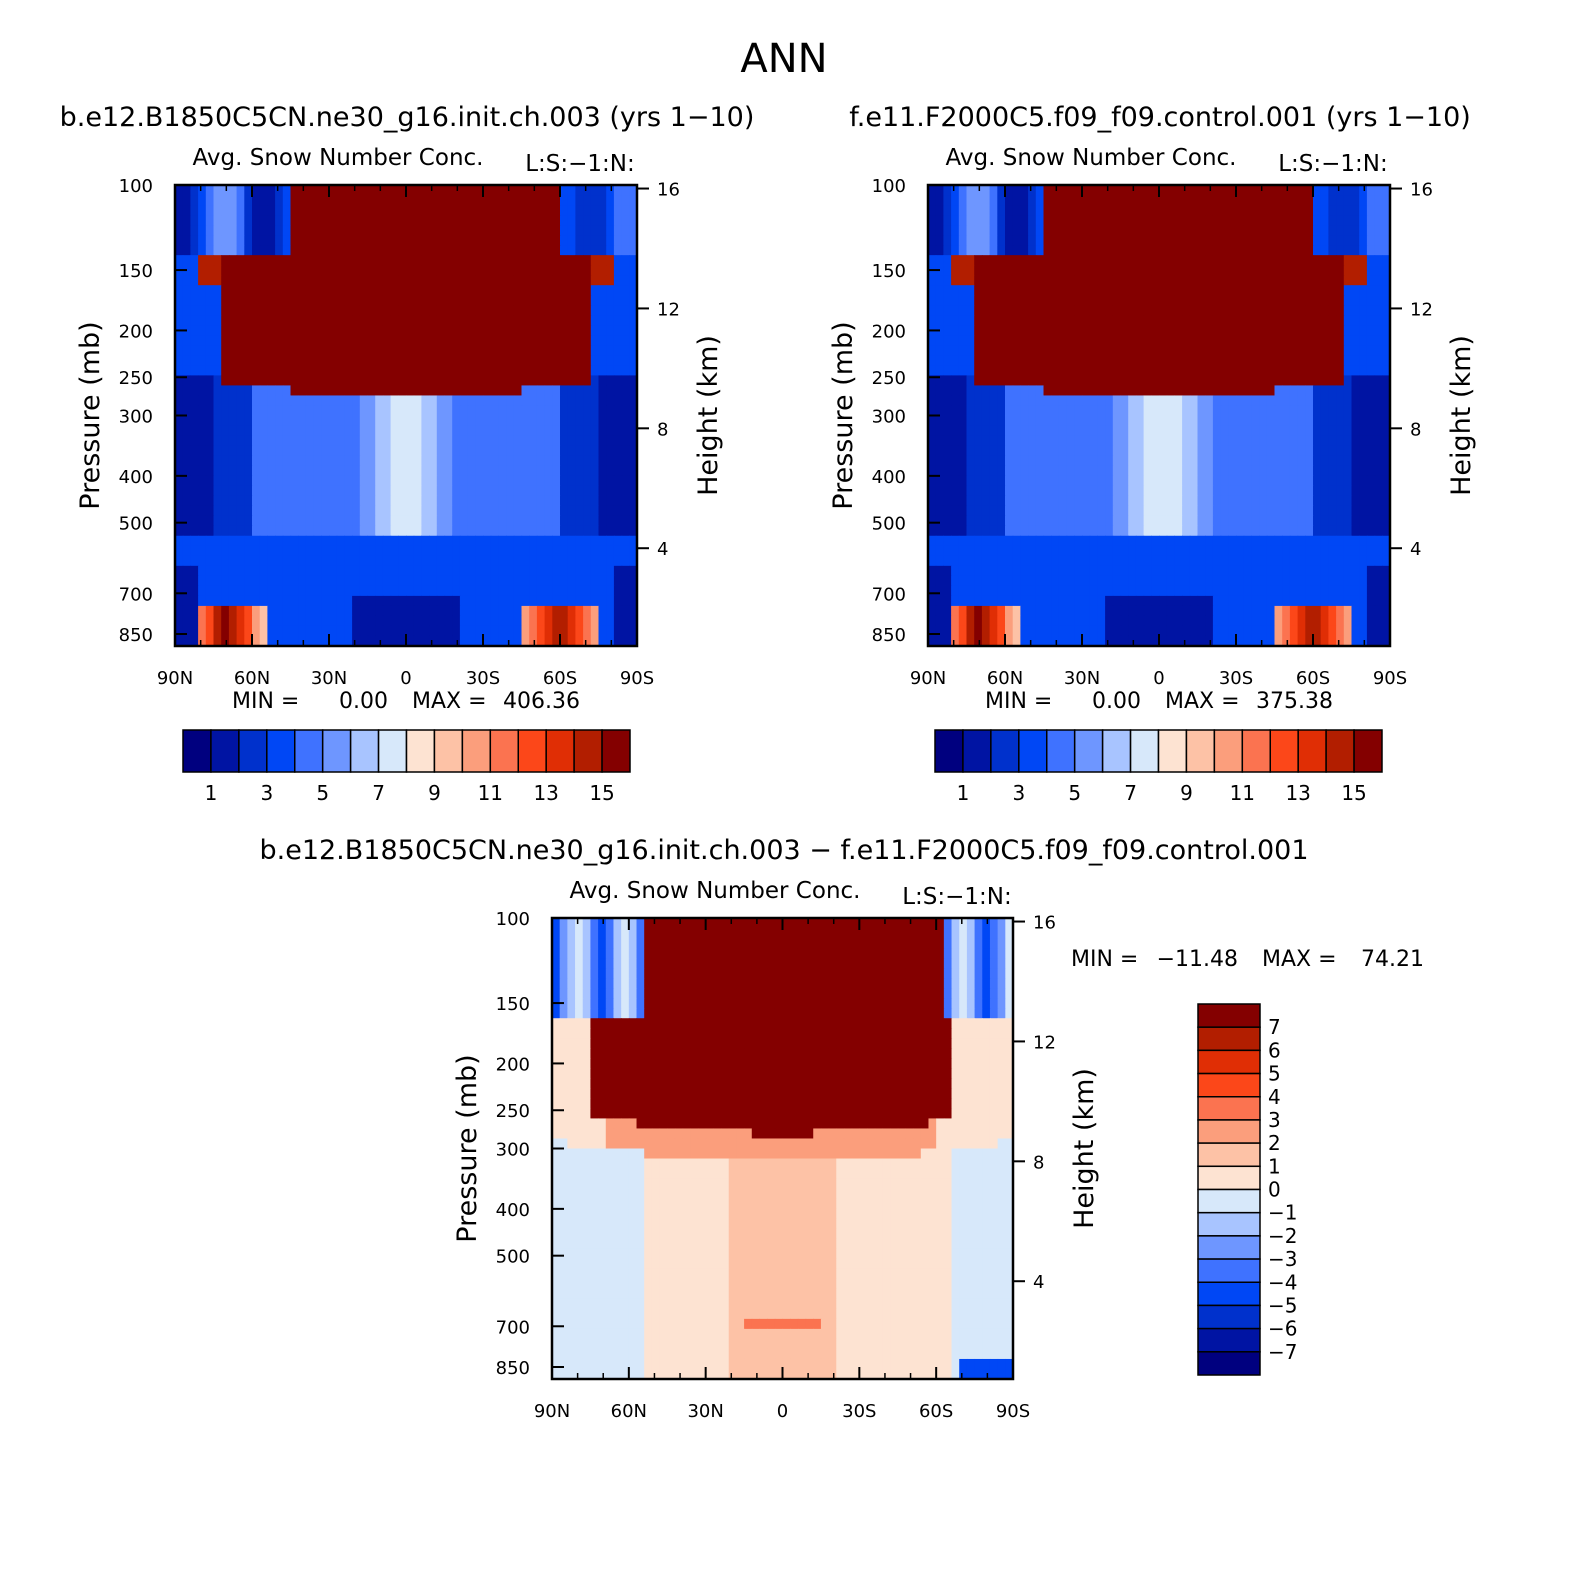 This screenshot has height=1577, width=1574. What do you see at coordinates (405, 678) in the screenshot?
I see `x-tick-label: 0` at bounding box center [405, 678].